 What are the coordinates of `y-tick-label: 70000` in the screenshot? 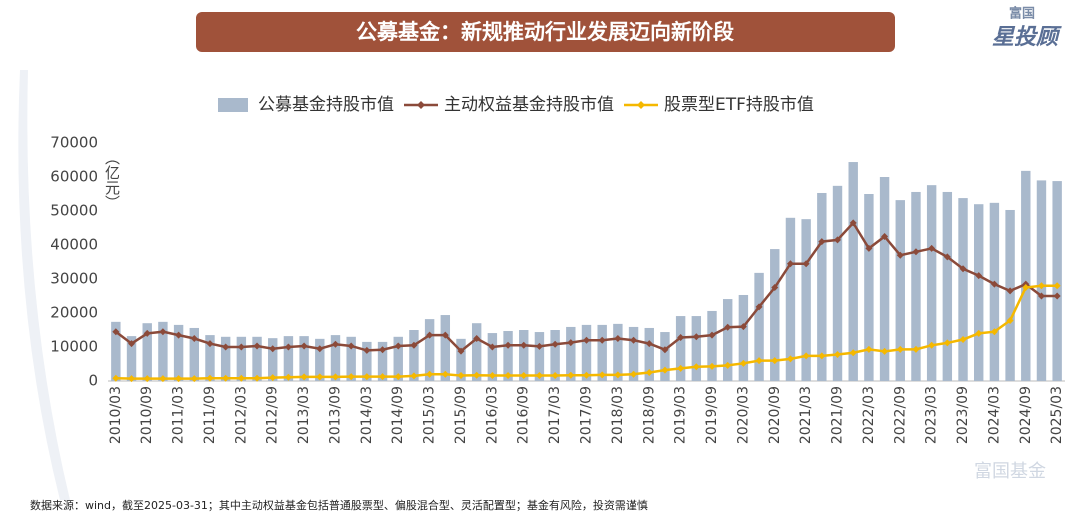 It's located at (74, 143).